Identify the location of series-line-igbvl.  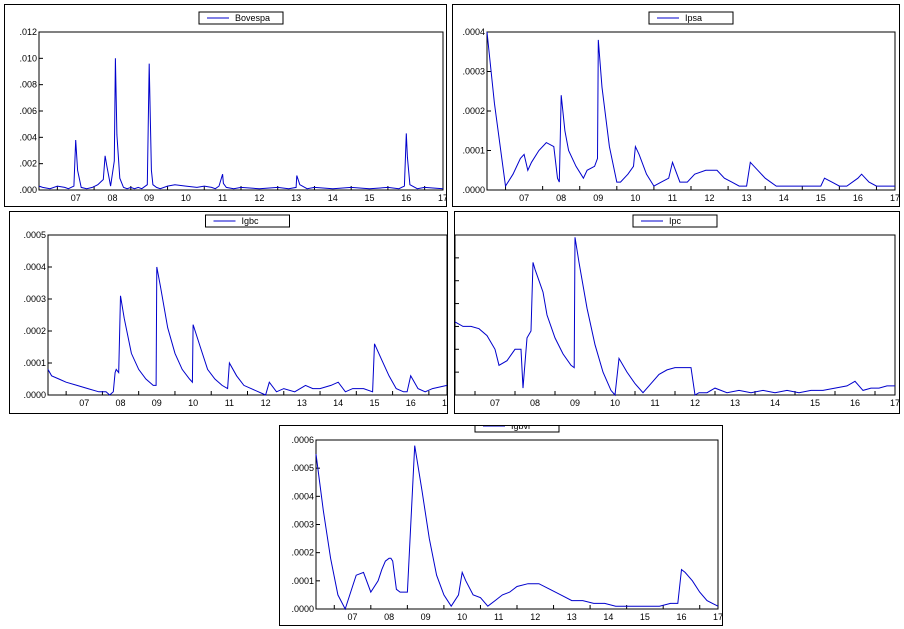
(517, 528).